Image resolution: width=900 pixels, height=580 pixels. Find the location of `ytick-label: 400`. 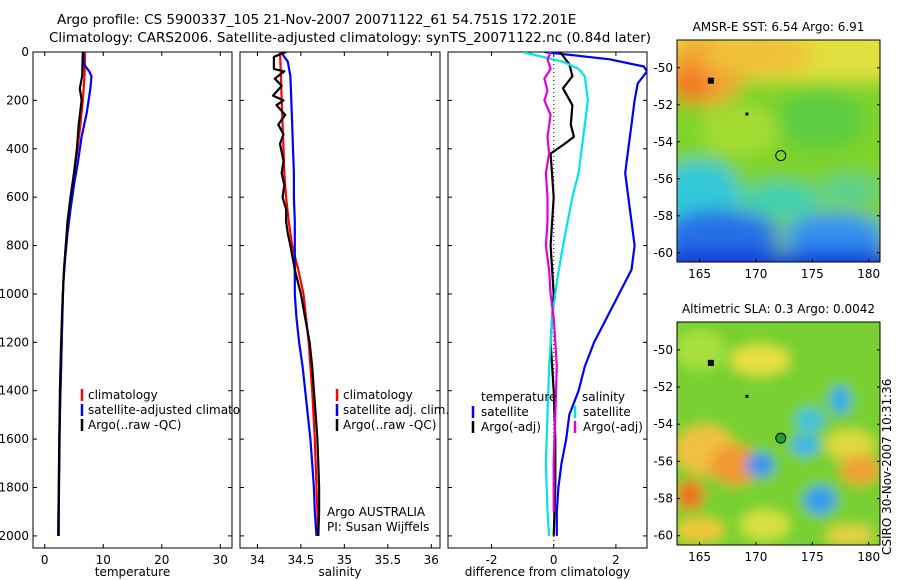

ytick-label: 400 is located at coordinates (17, 149).